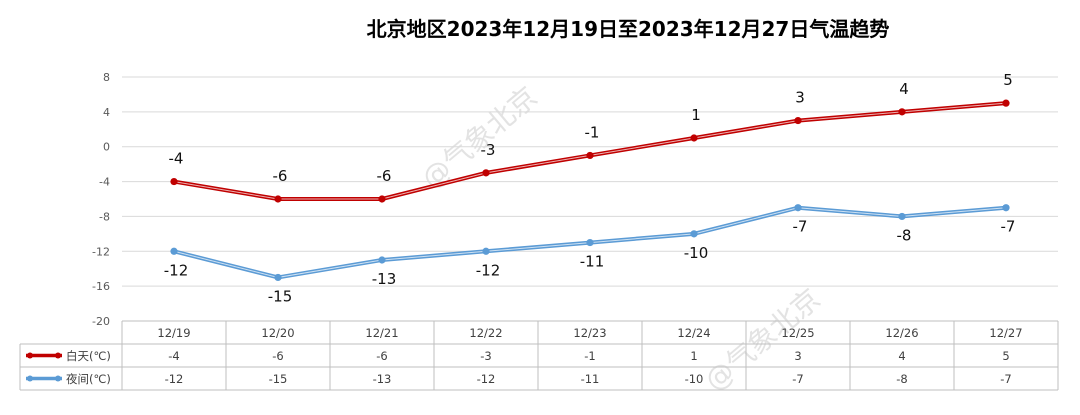  Describe the element at coordinates (693, 333) in the screenshot. I see `x-tick-label: 12/24` at that location.